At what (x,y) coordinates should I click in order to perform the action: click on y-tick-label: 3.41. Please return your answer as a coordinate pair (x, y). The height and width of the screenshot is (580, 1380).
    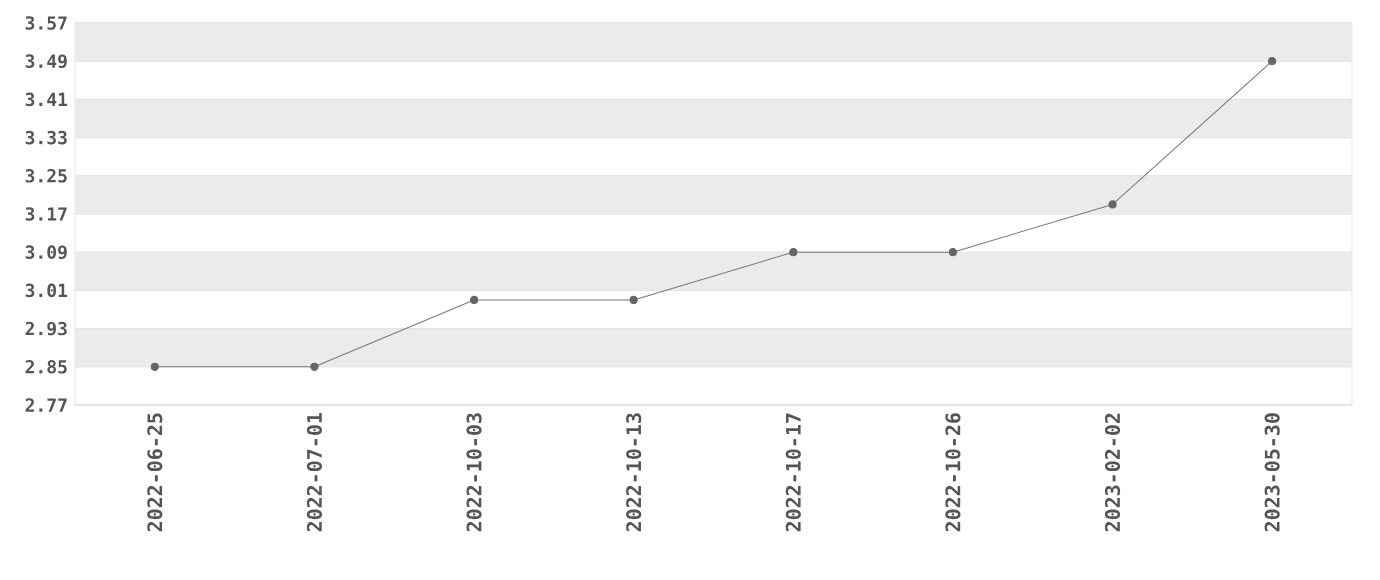
    Looking at the image, I should click on (46, 99).